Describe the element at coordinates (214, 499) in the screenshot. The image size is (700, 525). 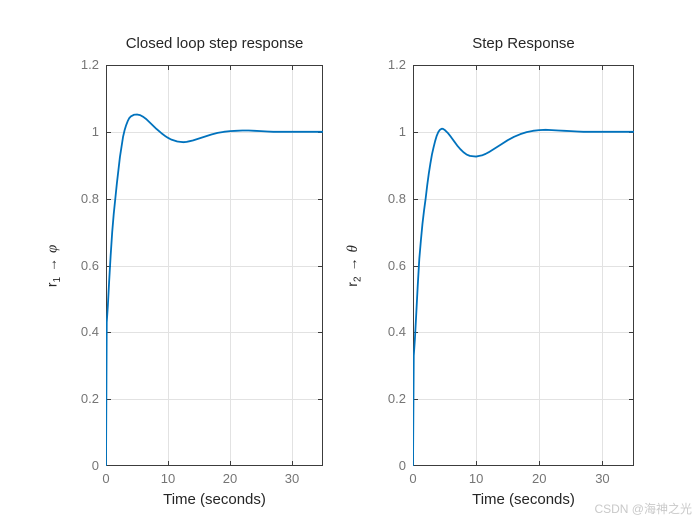
I see `x-axis-label: Time (seconds)` at that location.